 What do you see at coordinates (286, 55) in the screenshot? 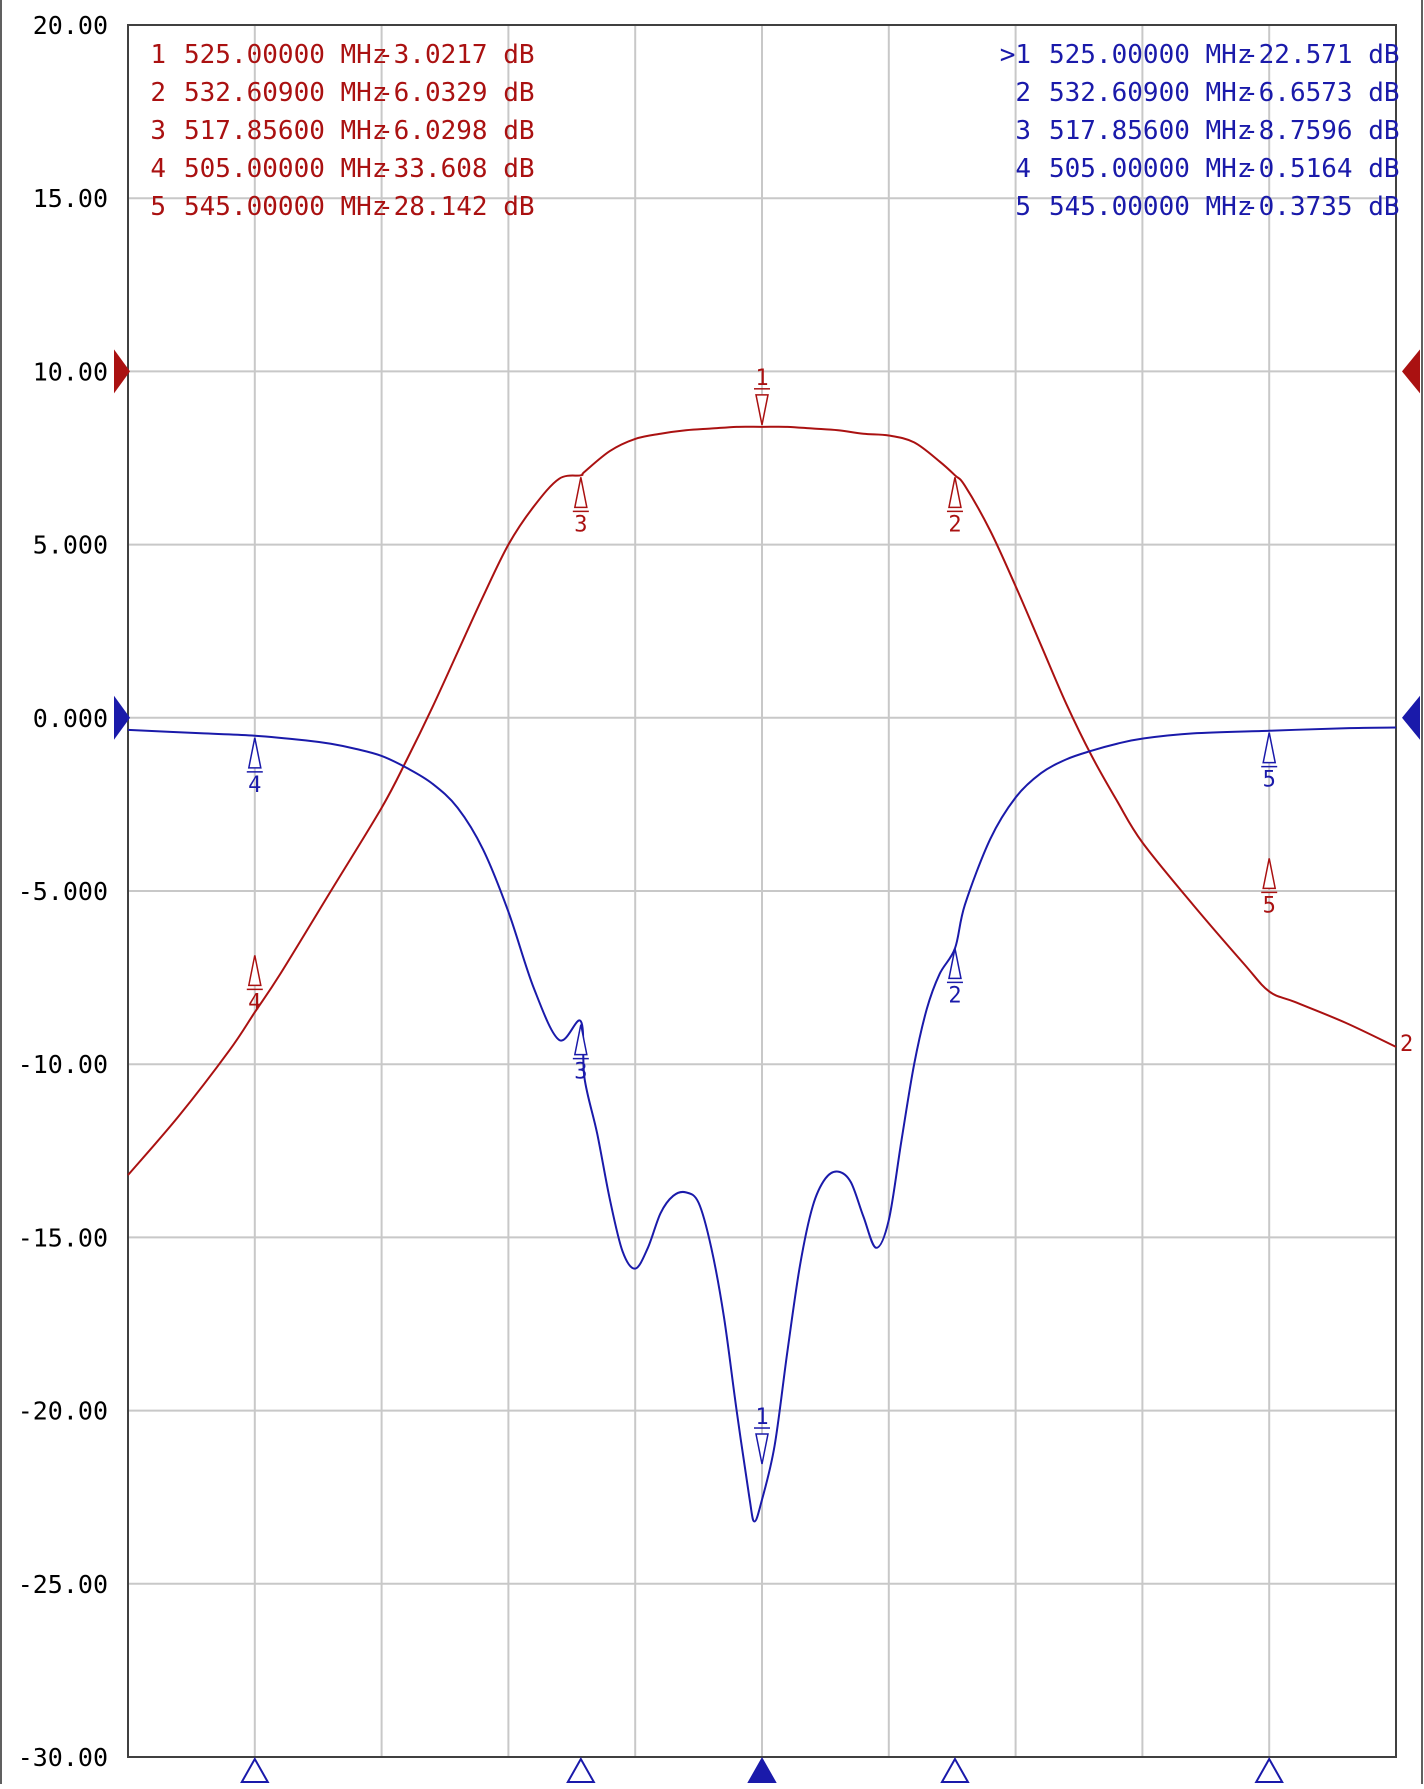
I see `marker1-row-freq: 525.00000 MHz` at bounding box center [286, 55].